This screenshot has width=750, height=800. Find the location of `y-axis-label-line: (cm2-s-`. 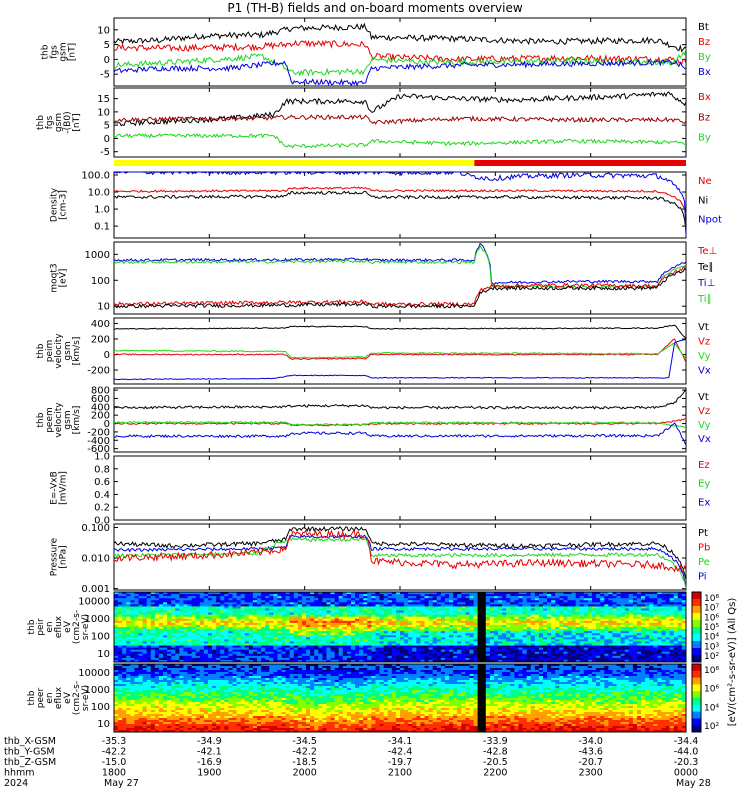

y-axis-label-line: (cm2-s- is located at coordinates (77, 627).